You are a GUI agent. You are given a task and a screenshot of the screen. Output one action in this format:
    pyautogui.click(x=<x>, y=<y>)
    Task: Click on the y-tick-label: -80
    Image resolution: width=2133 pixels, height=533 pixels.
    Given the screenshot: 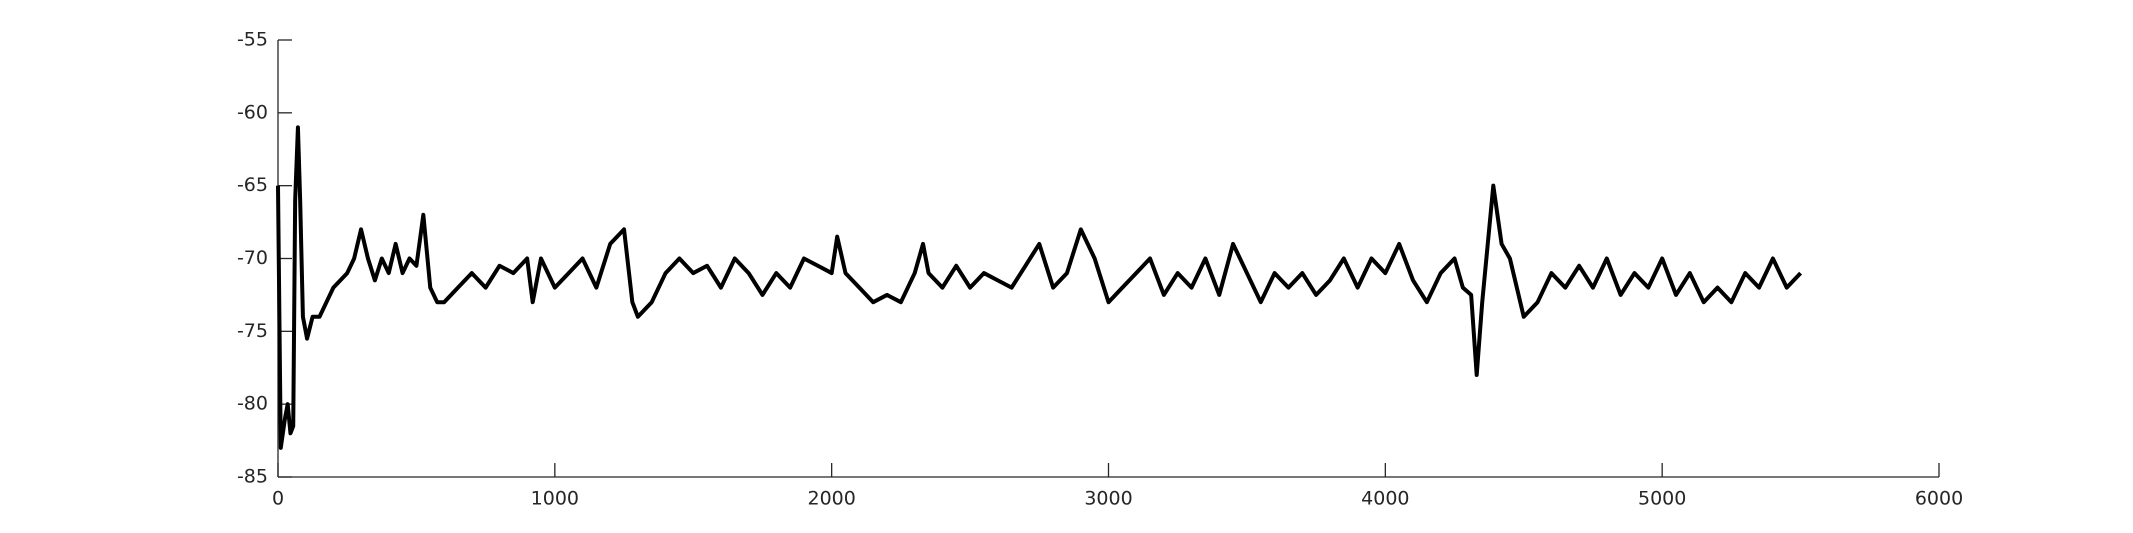 What is the action you would take?
    pyautogui.click(x=252, y=404)
    